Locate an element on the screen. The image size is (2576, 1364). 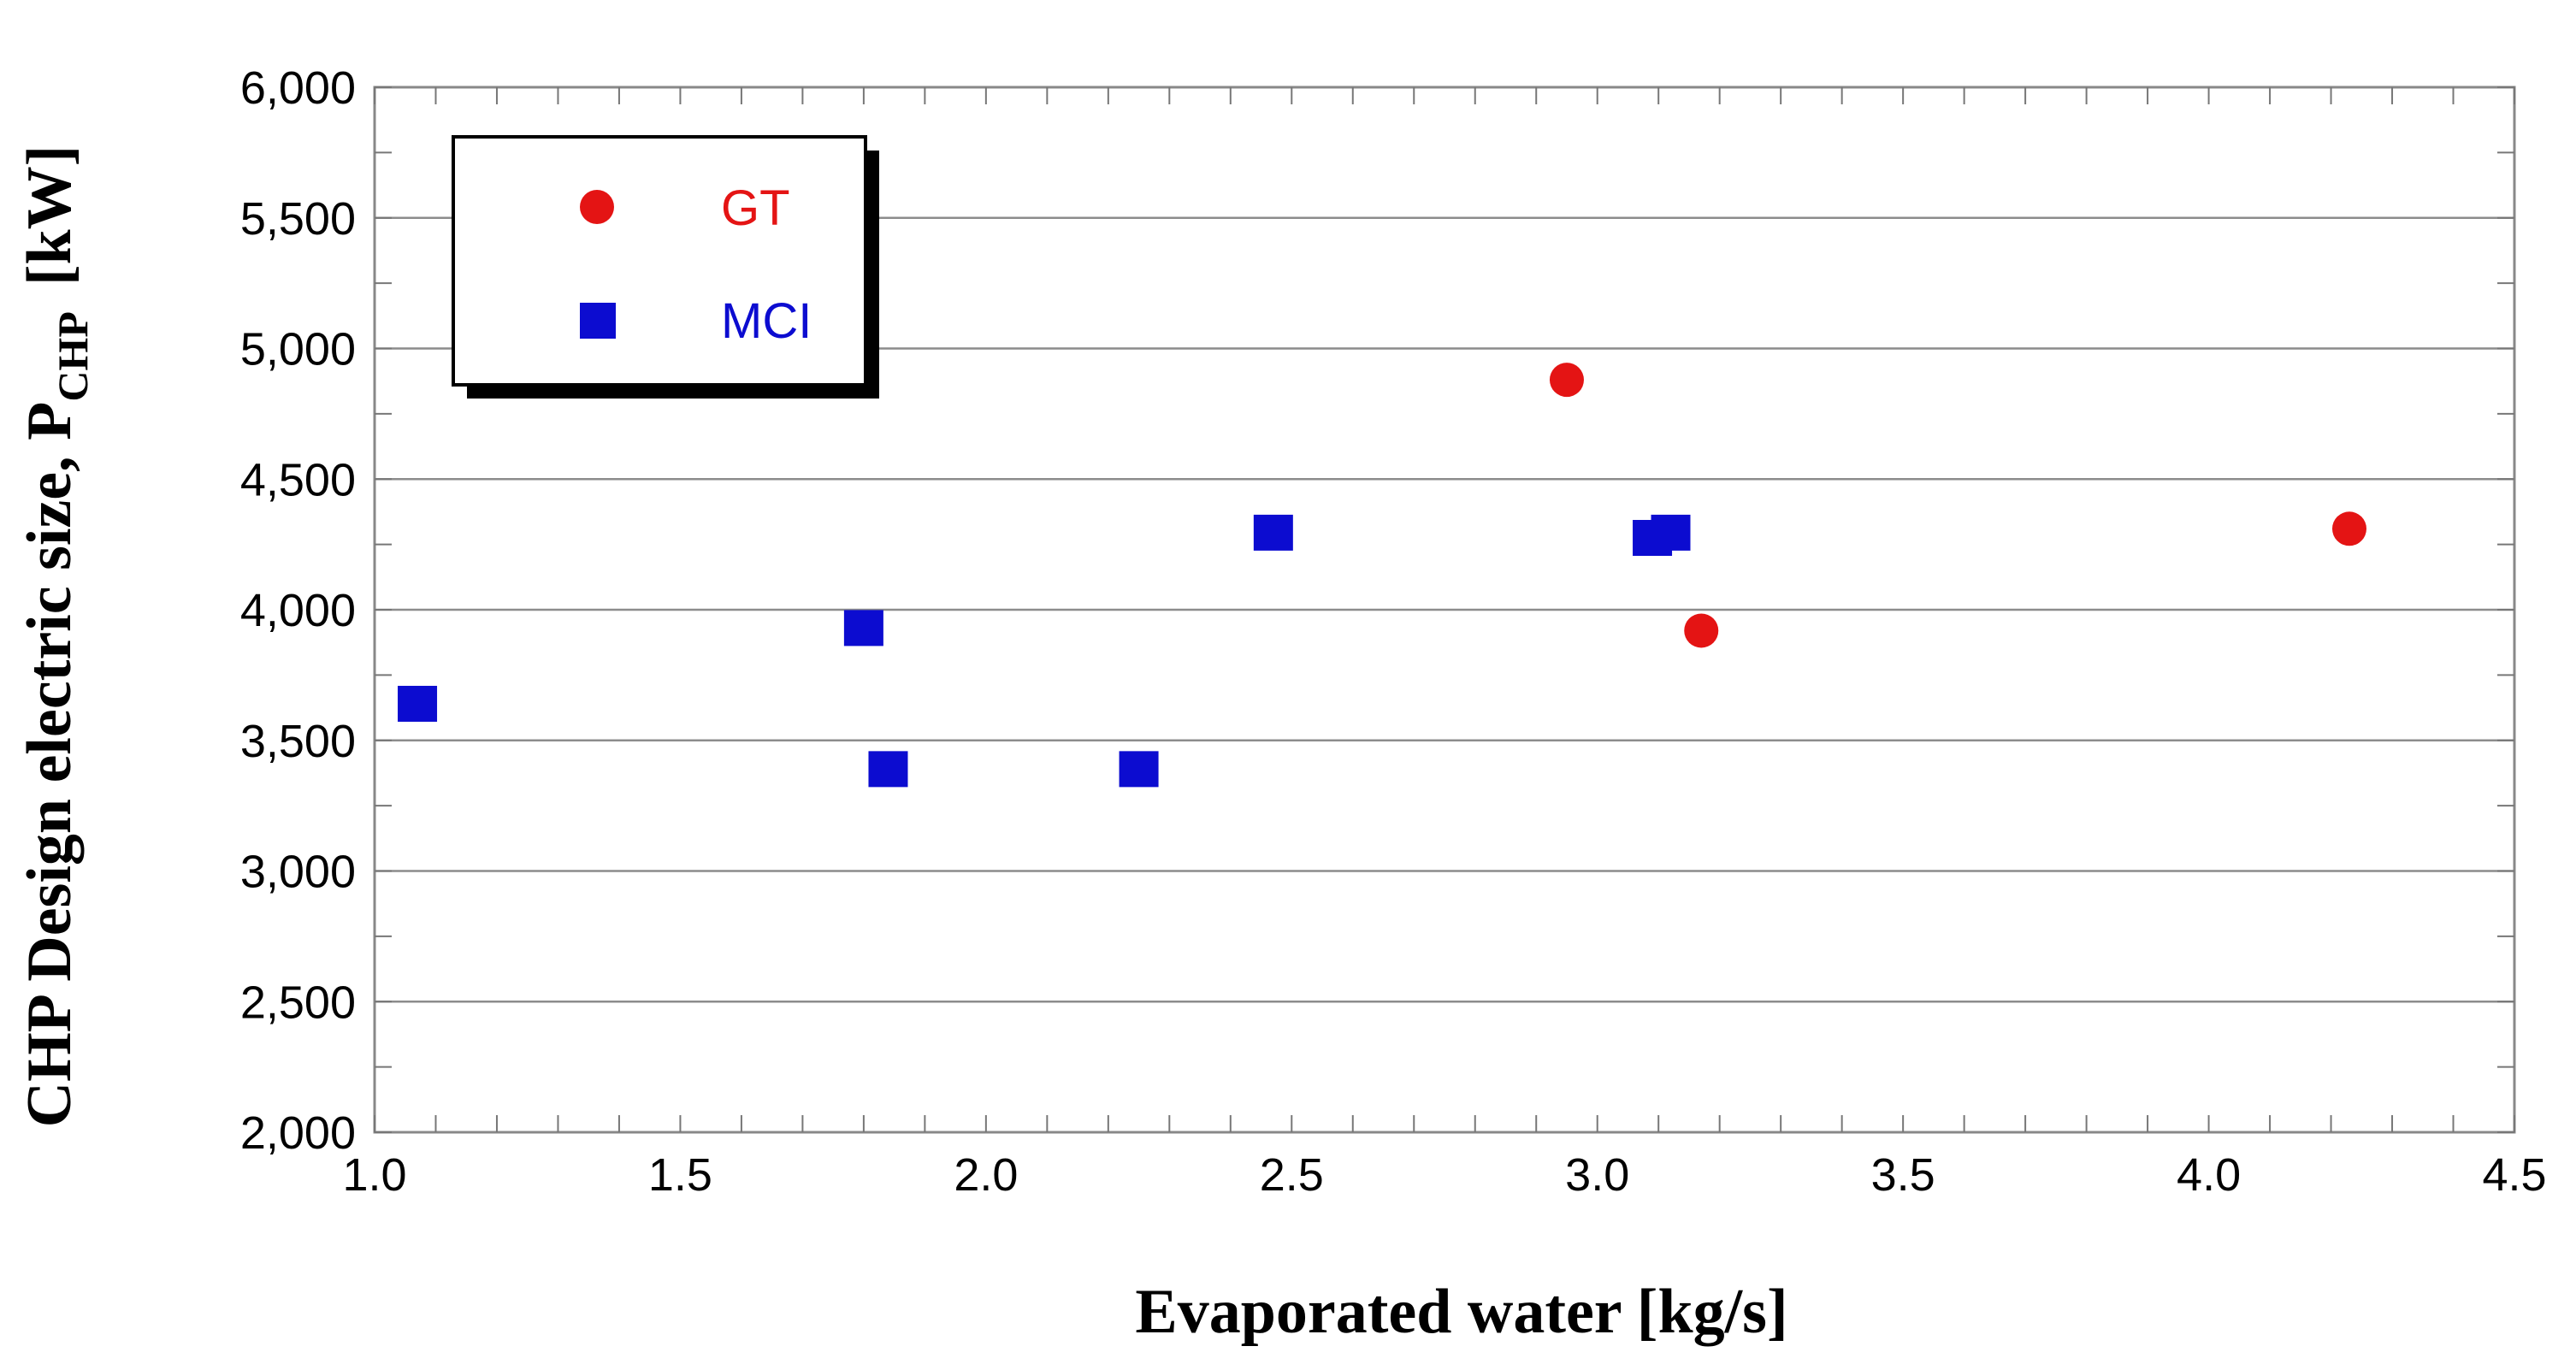
y-axis-title-subscript: CHP is located at coordinates (73, 356).